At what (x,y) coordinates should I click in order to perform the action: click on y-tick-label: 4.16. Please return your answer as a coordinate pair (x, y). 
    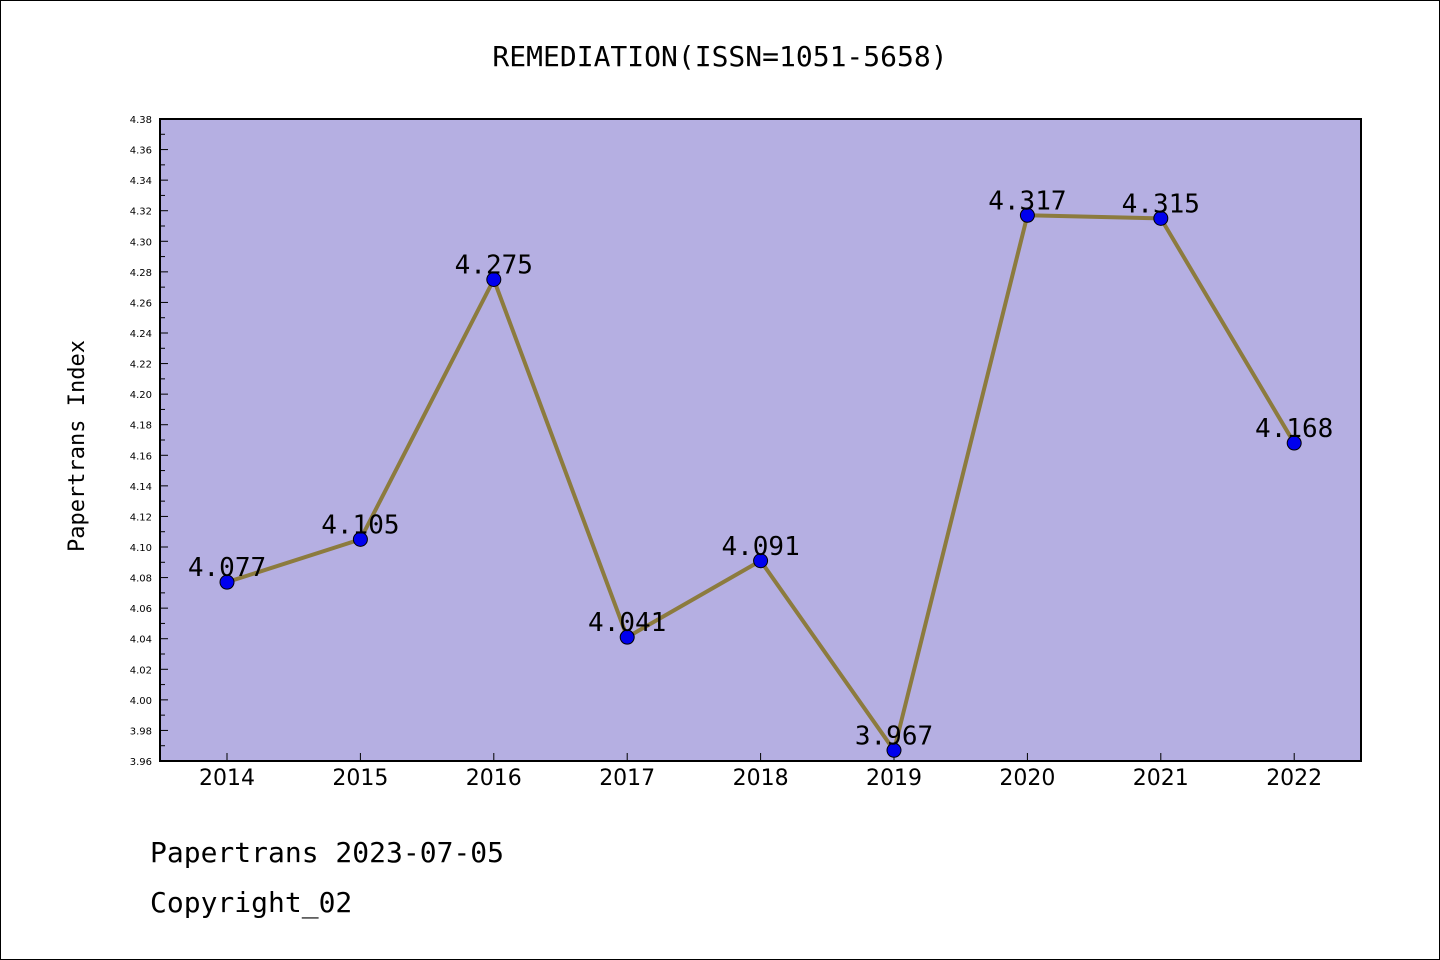
    Looking at the image, I should click on (141, 456).